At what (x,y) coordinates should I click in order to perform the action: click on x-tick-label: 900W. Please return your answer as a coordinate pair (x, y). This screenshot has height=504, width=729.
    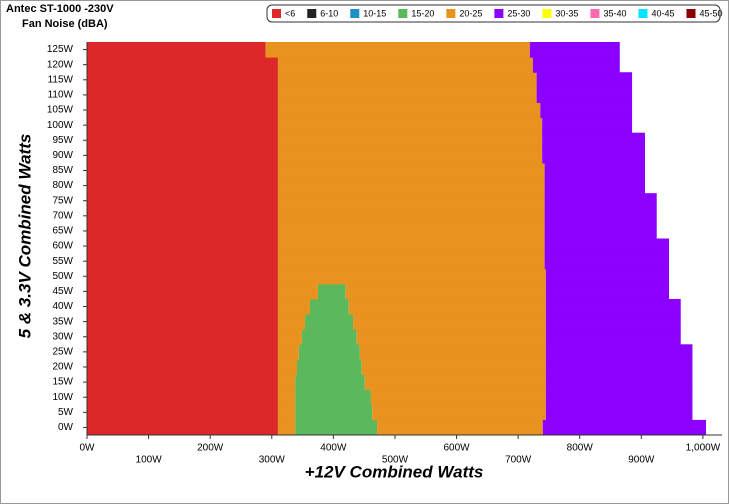
    Looking at the image, I should click on (641, 460).